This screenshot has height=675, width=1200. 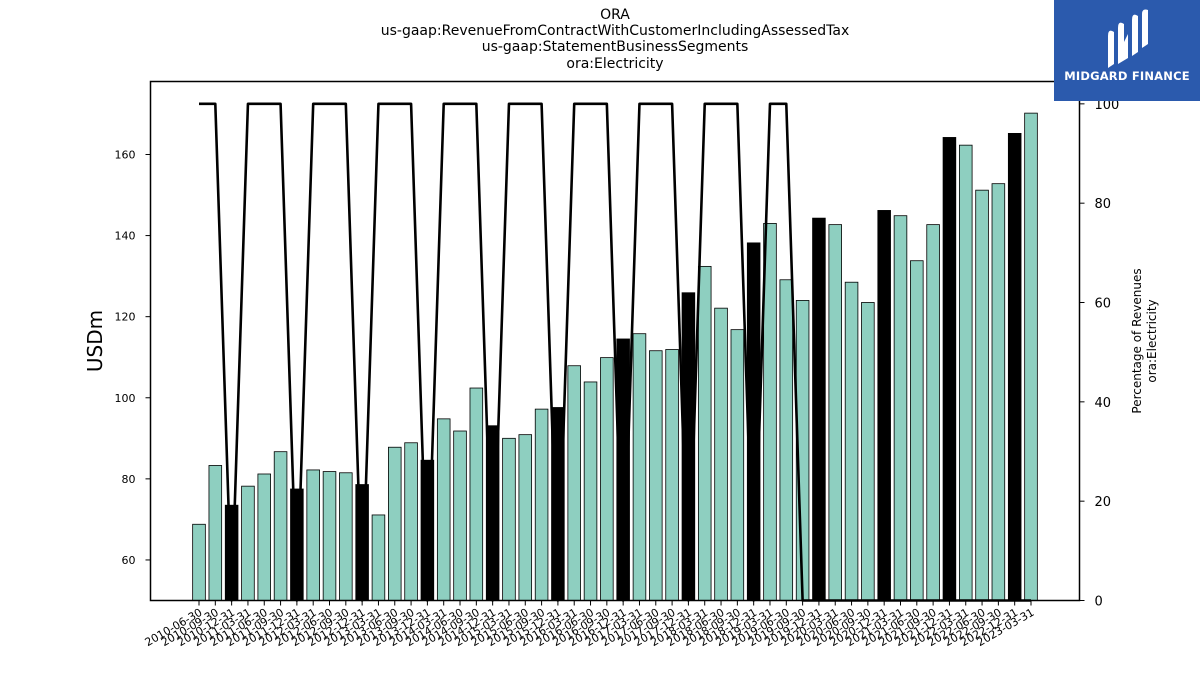 I want to click on y2-tick-label: 0, so click(x=1099, y=602).